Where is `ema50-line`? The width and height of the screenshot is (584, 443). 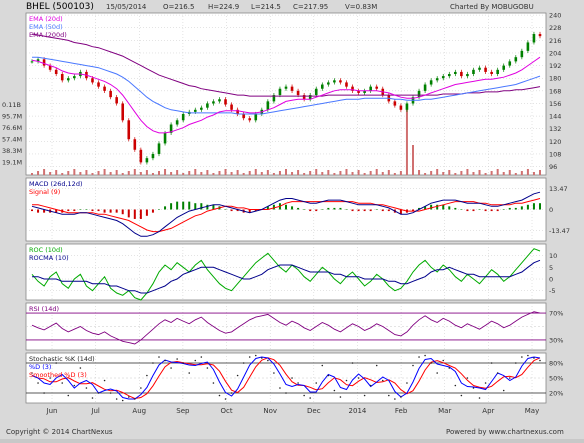 ema50-line is located at coordinates (286, 85).